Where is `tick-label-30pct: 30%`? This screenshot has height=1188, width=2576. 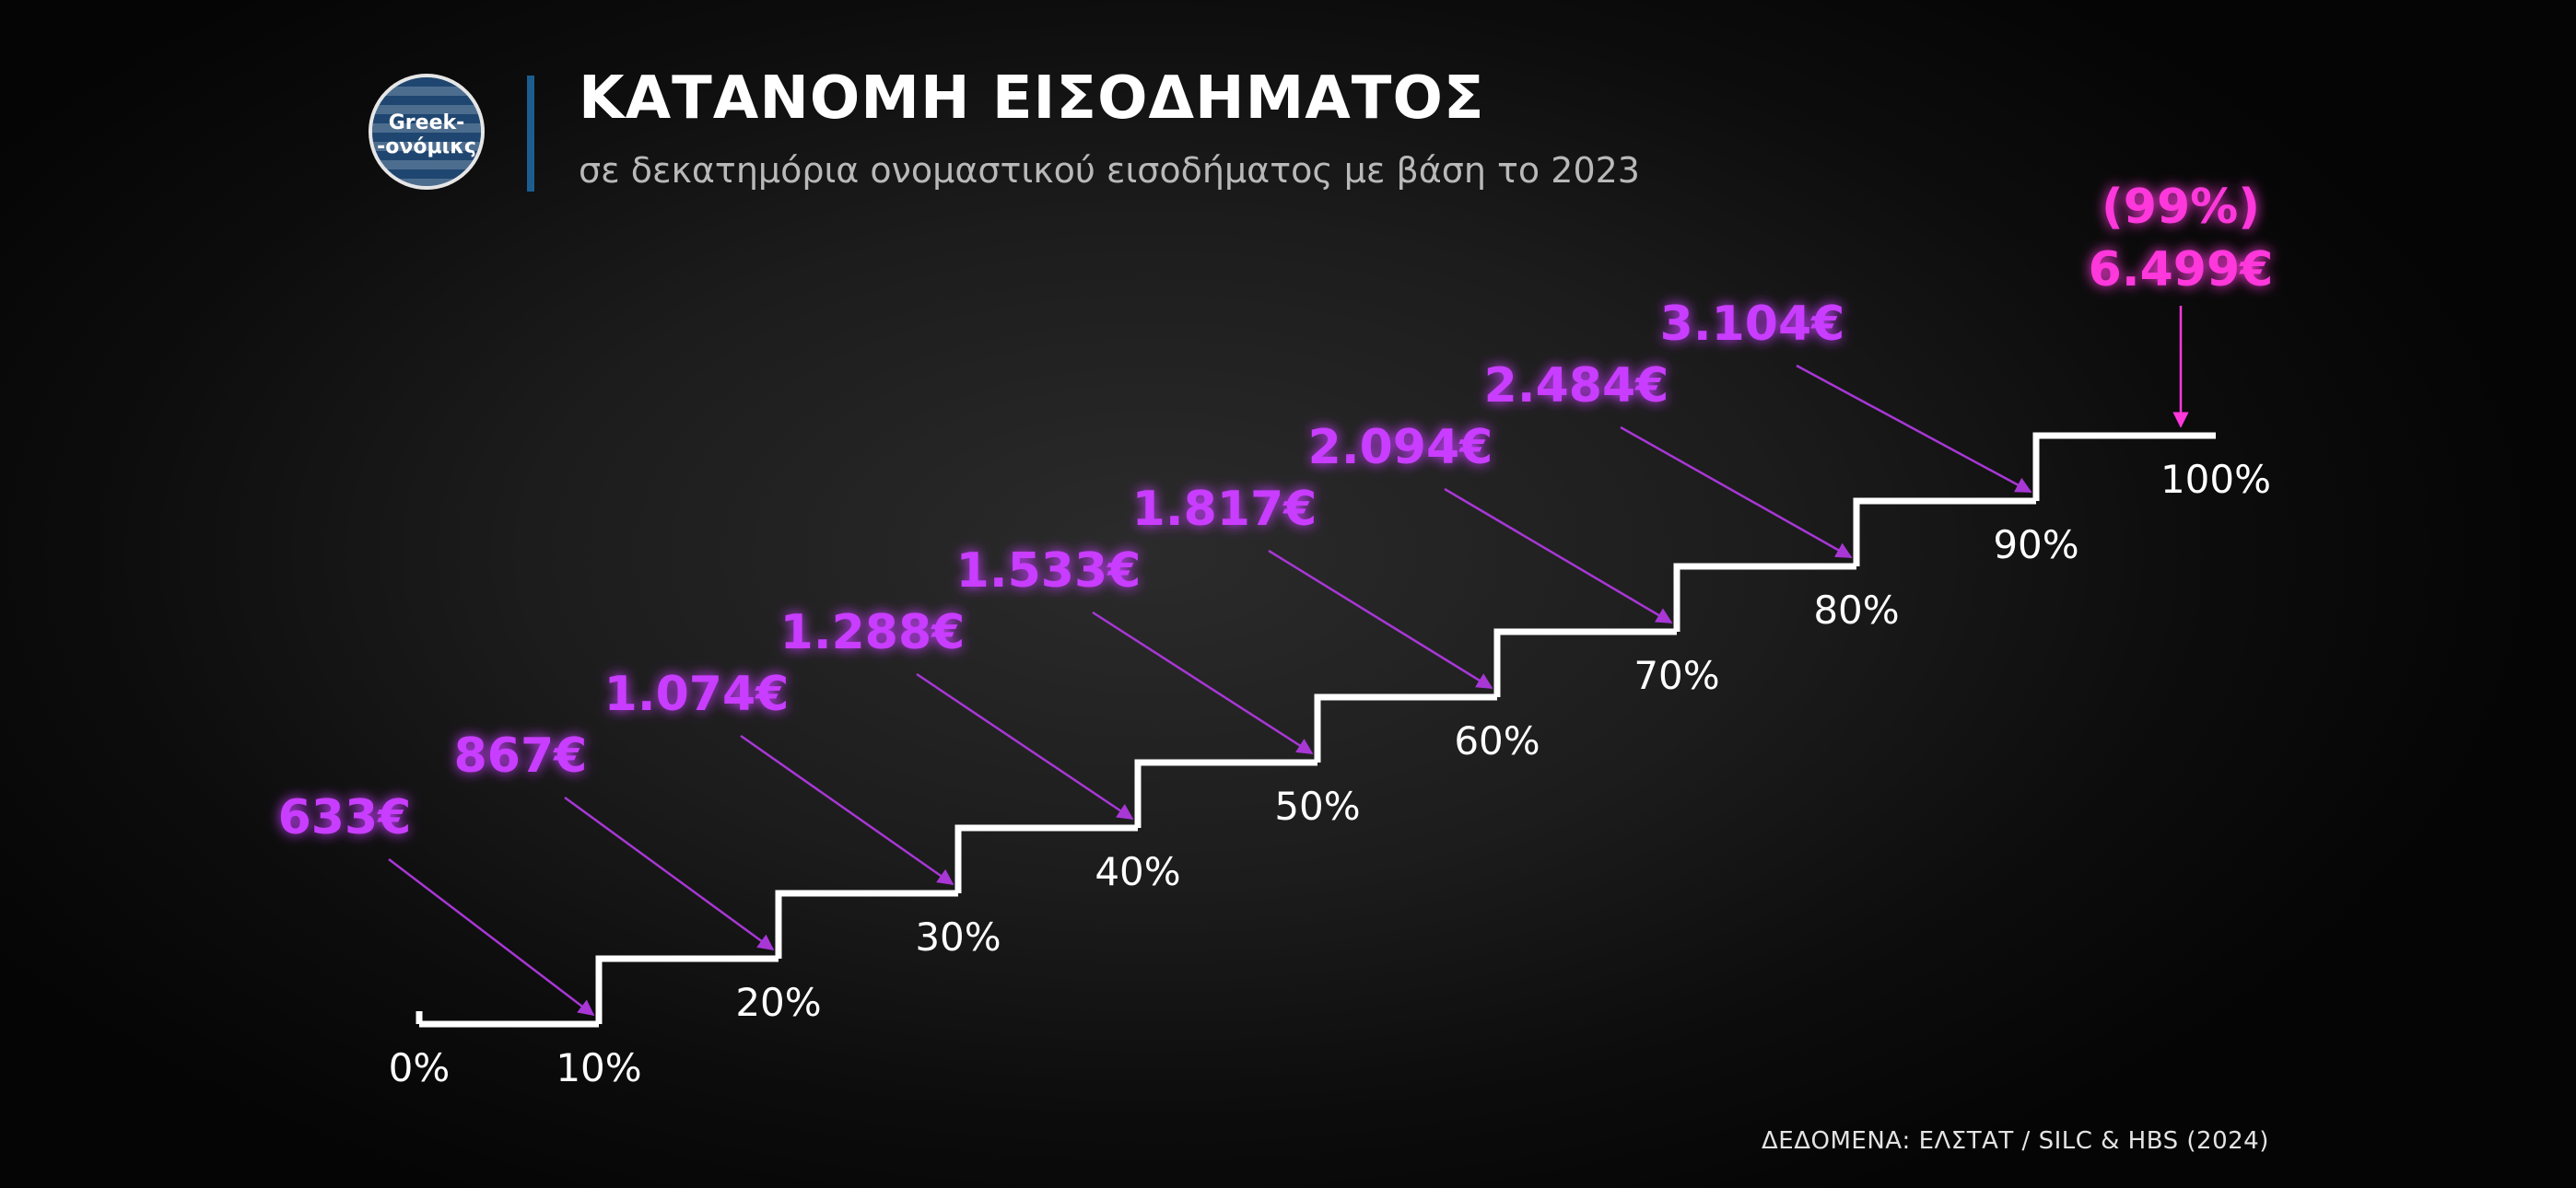 tick-label-30pct: 30% is located at coordinates (958, 937).